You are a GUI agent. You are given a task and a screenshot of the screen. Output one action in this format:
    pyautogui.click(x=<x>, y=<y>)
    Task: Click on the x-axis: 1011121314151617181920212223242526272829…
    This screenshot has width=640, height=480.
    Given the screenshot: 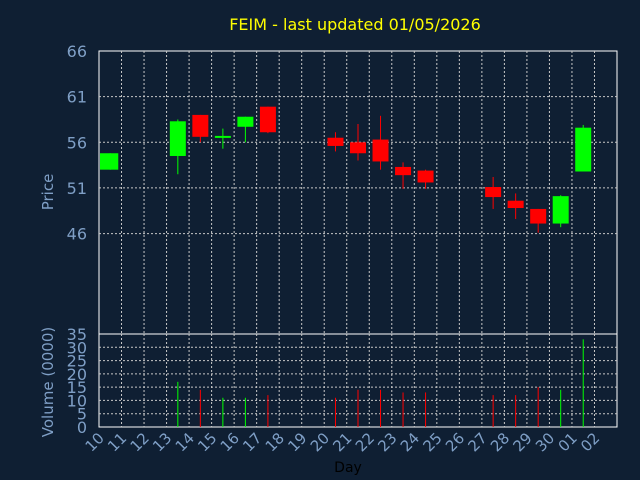 What is the action you would take?
    pyautogui.click(x=343, y=442)
    